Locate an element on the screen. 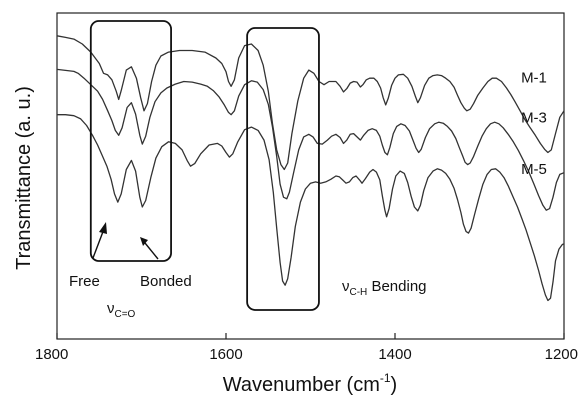  arrow-bonded is located at coordinates (149, 248).